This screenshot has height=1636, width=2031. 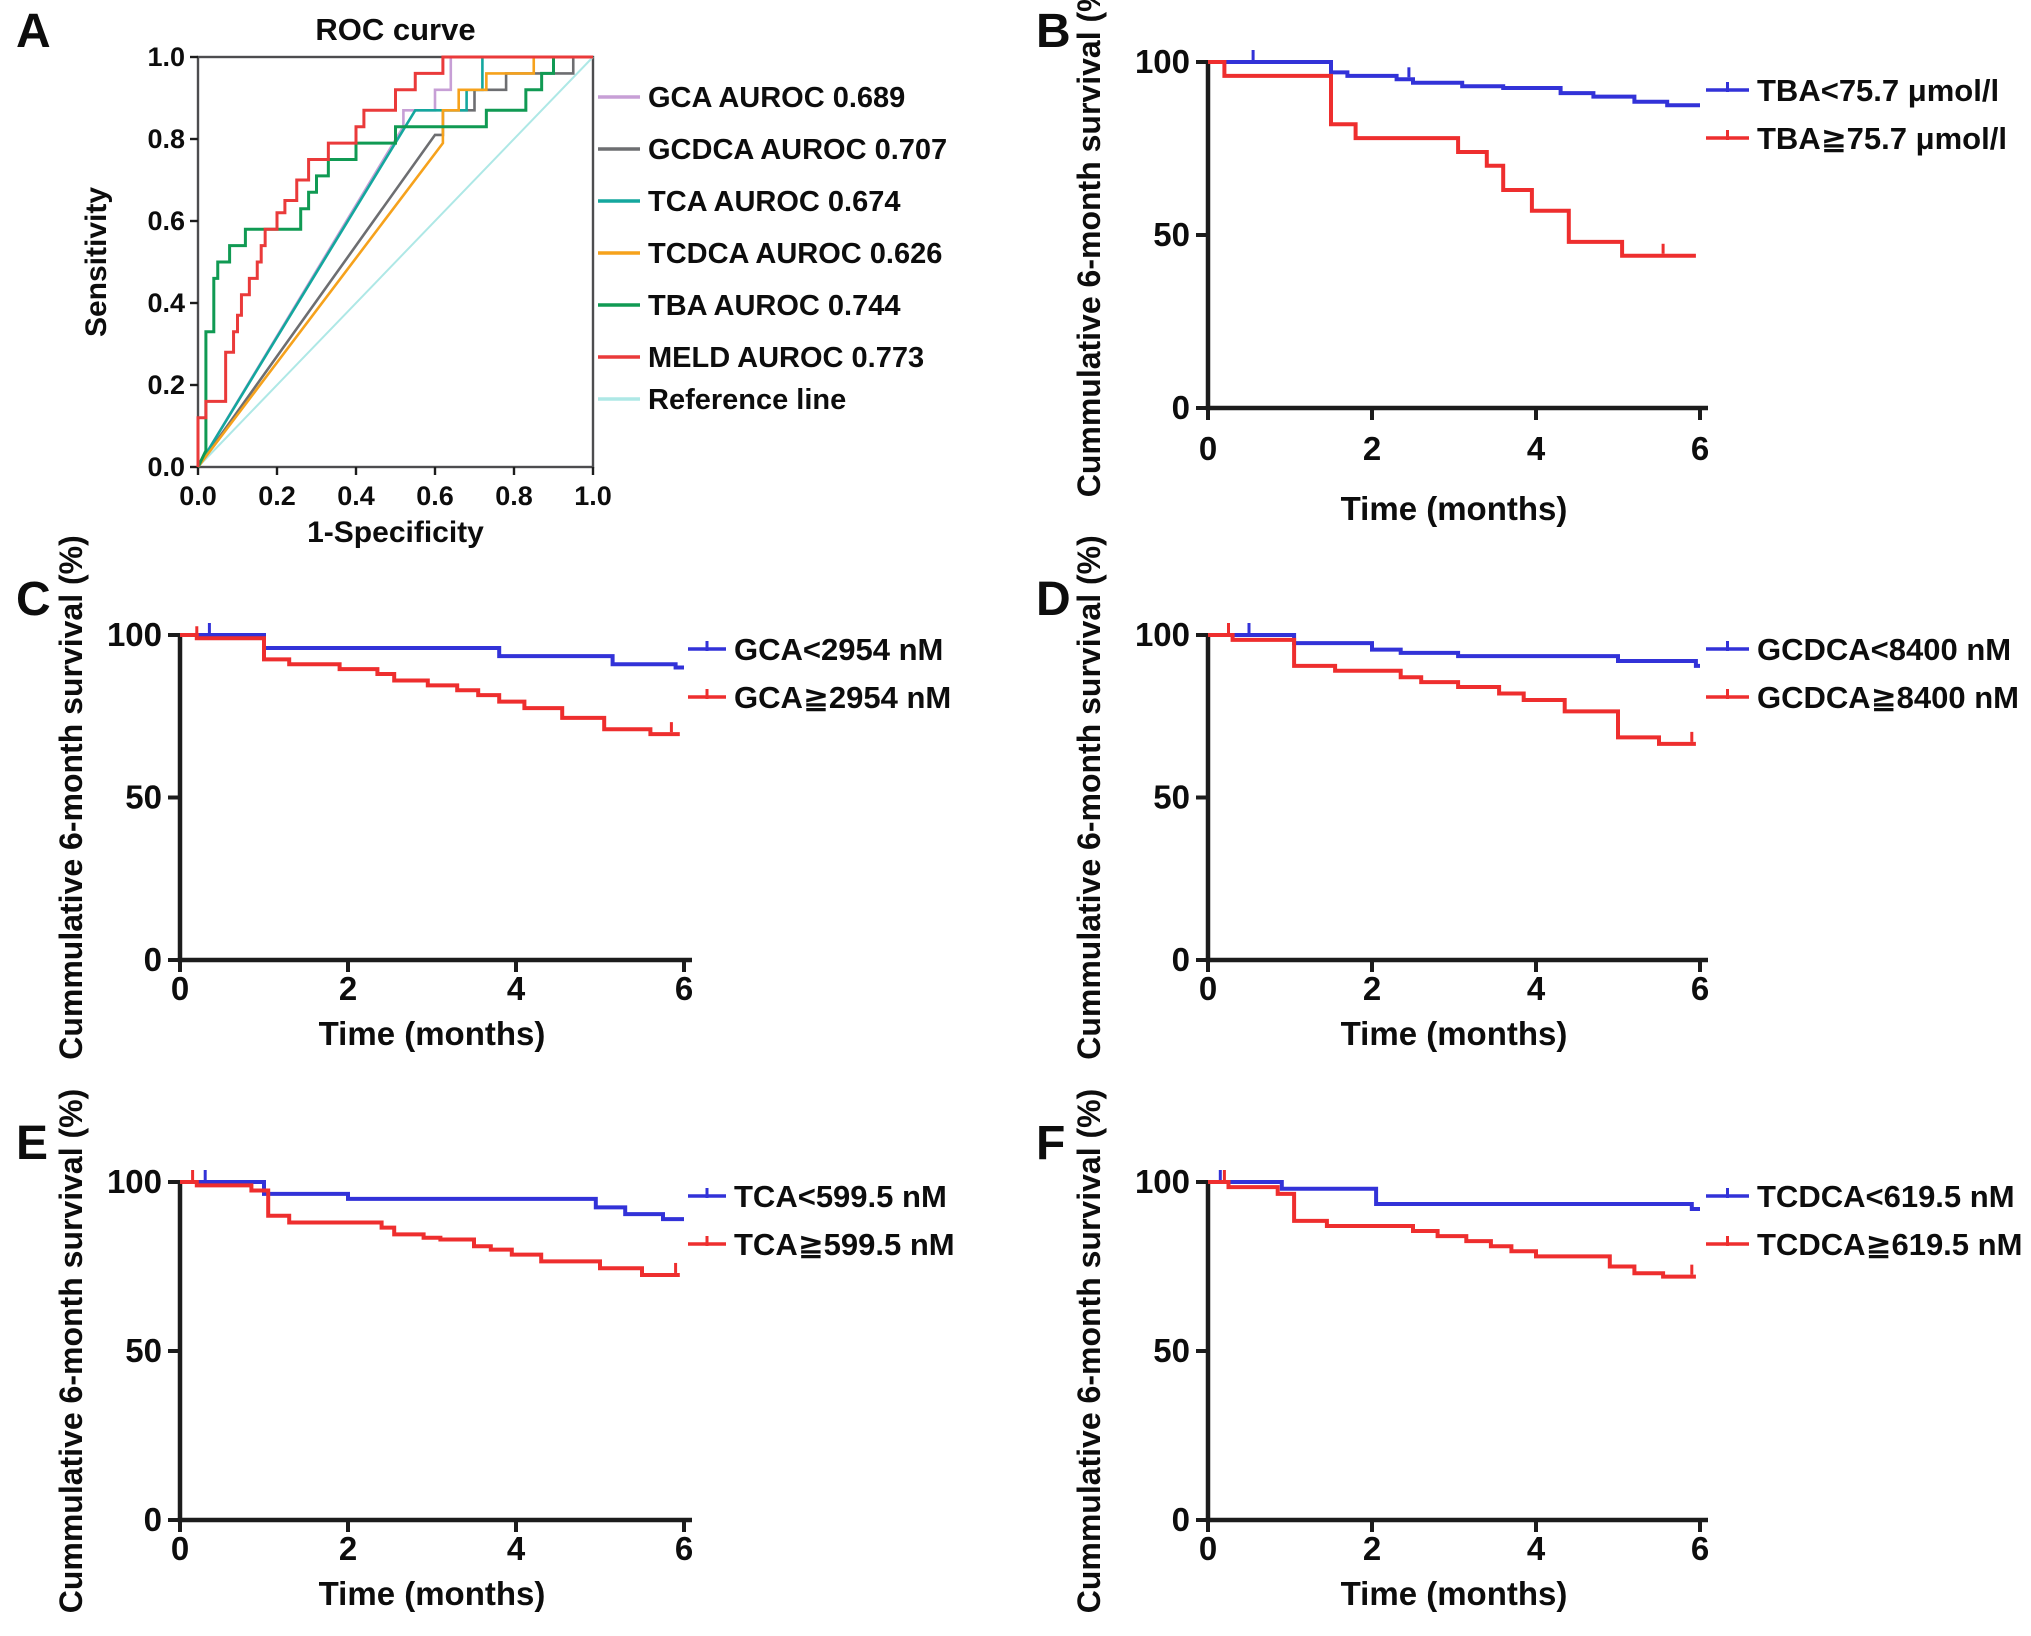 I want to click on legend-label: GCA<2954 nM, so click(x=838, y=649).